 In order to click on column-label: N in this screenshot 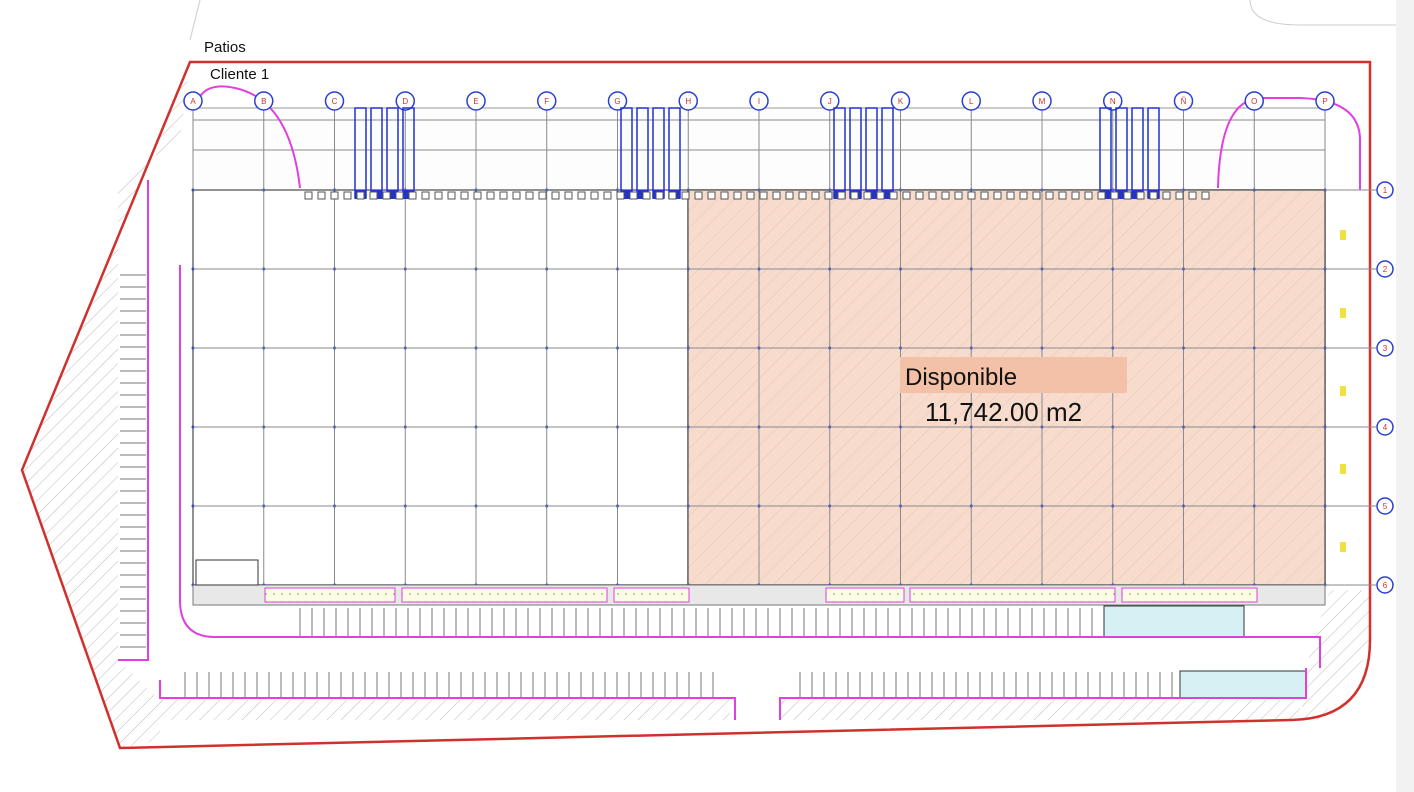, I will do `click(1113, 101)`.